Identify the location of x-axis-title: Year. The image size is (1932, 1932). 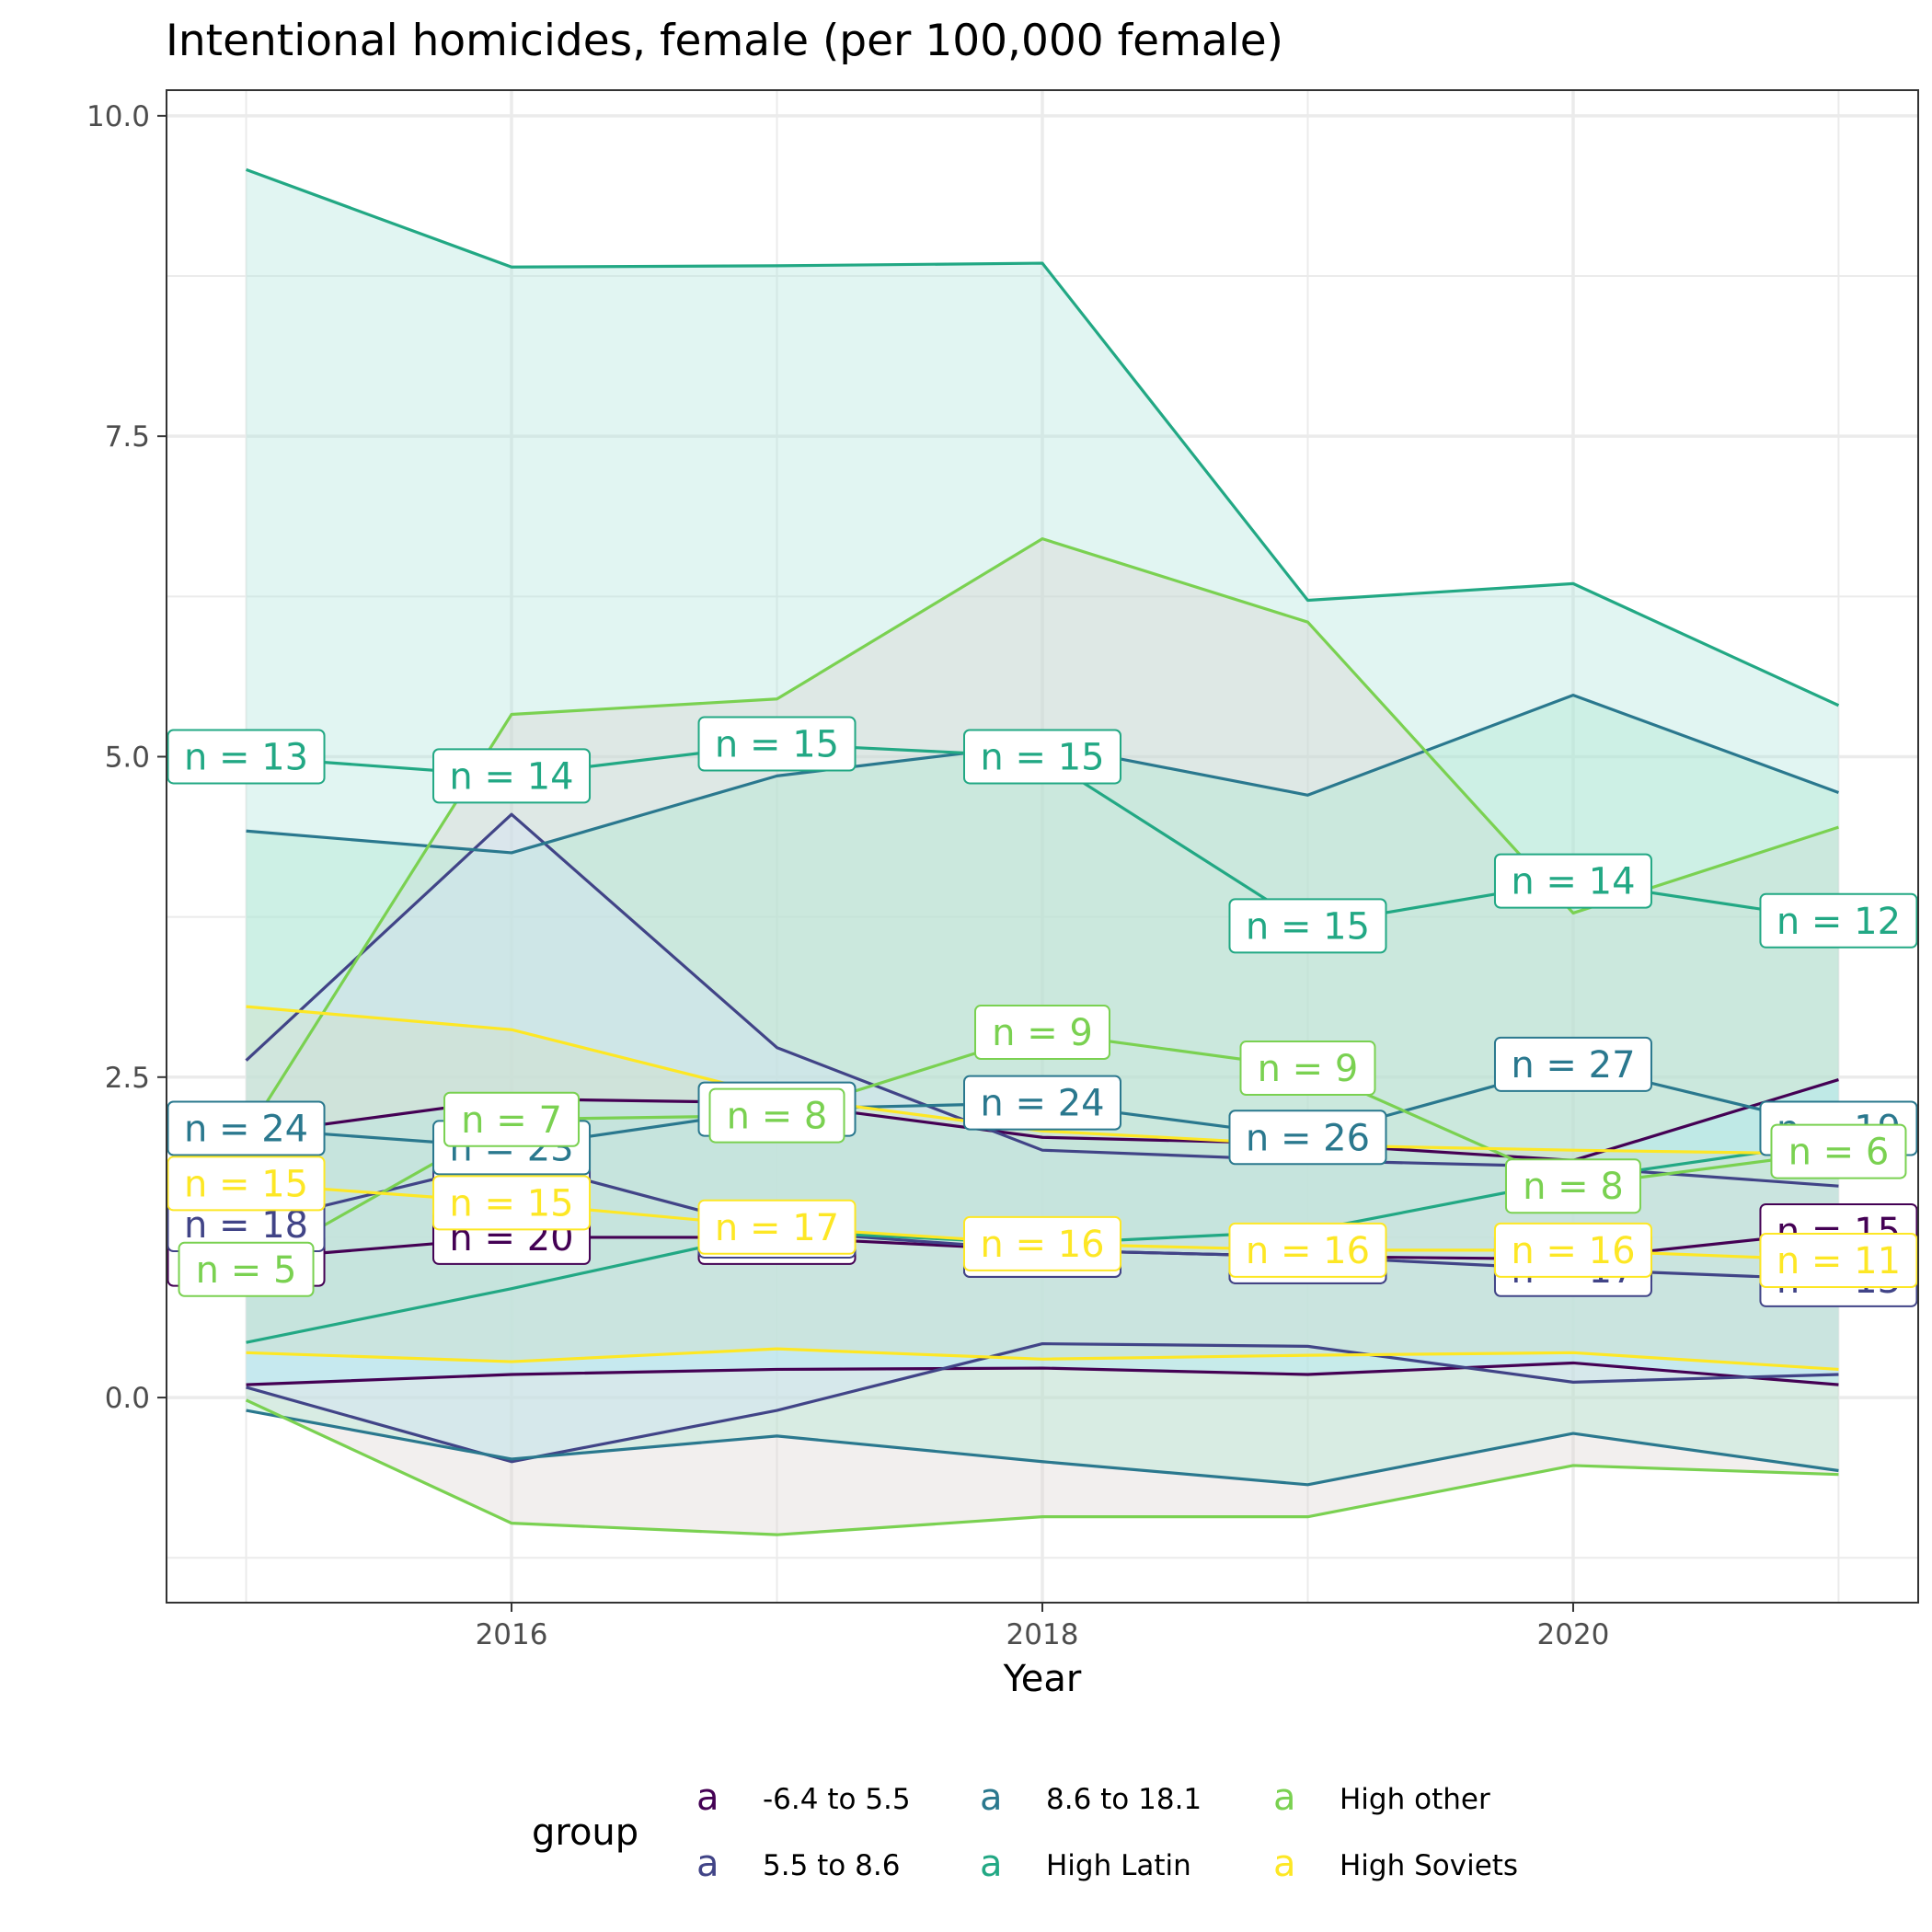
(1042, 1679).